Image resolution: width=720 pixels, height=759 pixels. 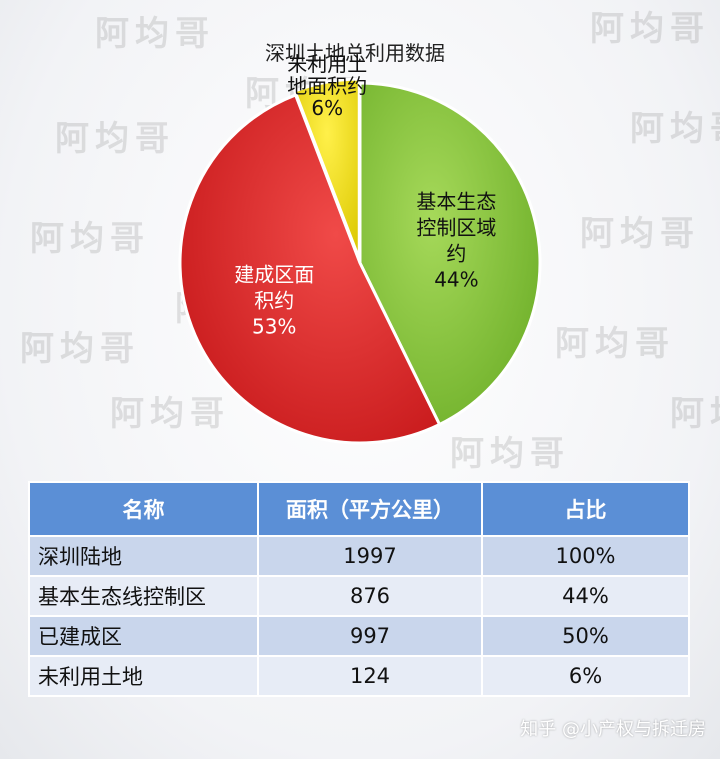 I want to click on table-row: 未利用土地 124 6%, so click(x=359, y=676).